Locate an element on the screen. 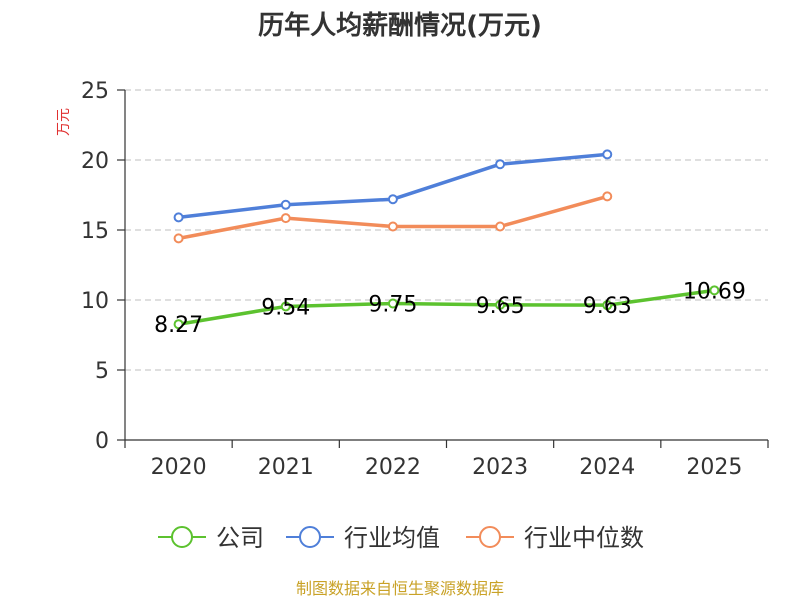 This screenshot has height=600, width=800. y-axis-label: 万元 is located at coordinates (64, 122).